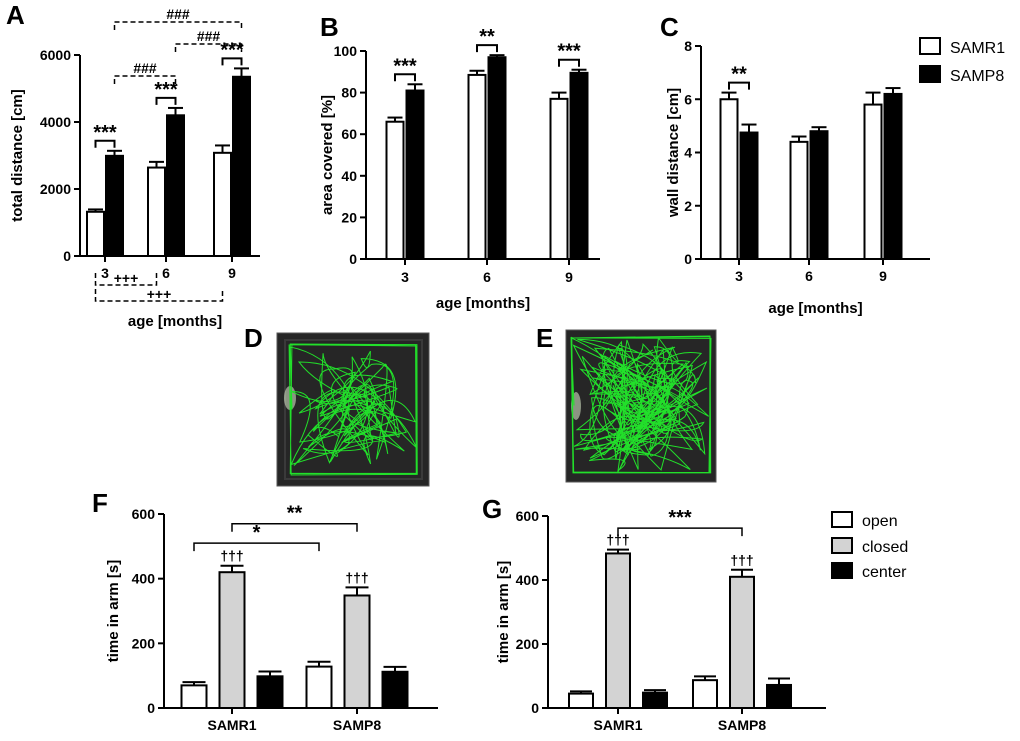  Describe the element at coordinates (100, 503) in the screenshot. I see `panel-letter-f: F` at that location.